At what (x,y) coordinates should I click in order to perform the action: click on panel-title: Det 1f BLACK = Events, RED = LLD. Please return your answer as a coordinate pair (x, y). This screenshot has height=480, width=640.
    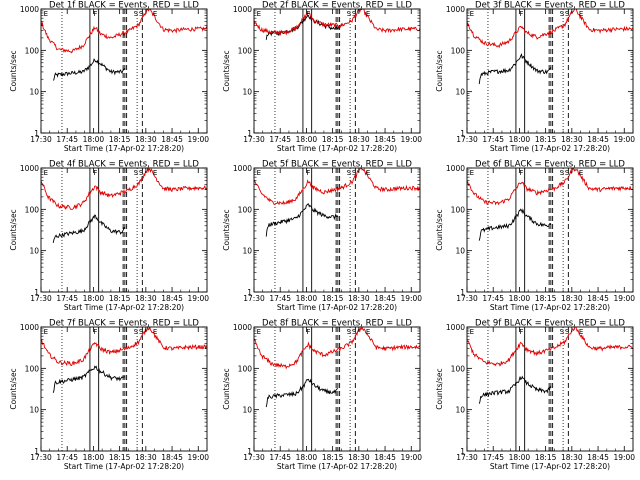
    Looking at the image, I should click on (124, 6).